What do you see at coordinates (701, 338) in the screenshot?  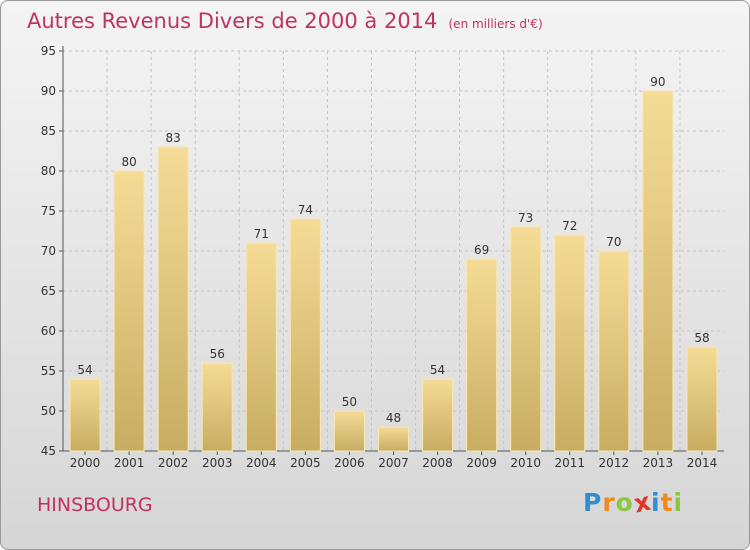 I see `bar-value-label: 58` at bounding box center [701, 338].